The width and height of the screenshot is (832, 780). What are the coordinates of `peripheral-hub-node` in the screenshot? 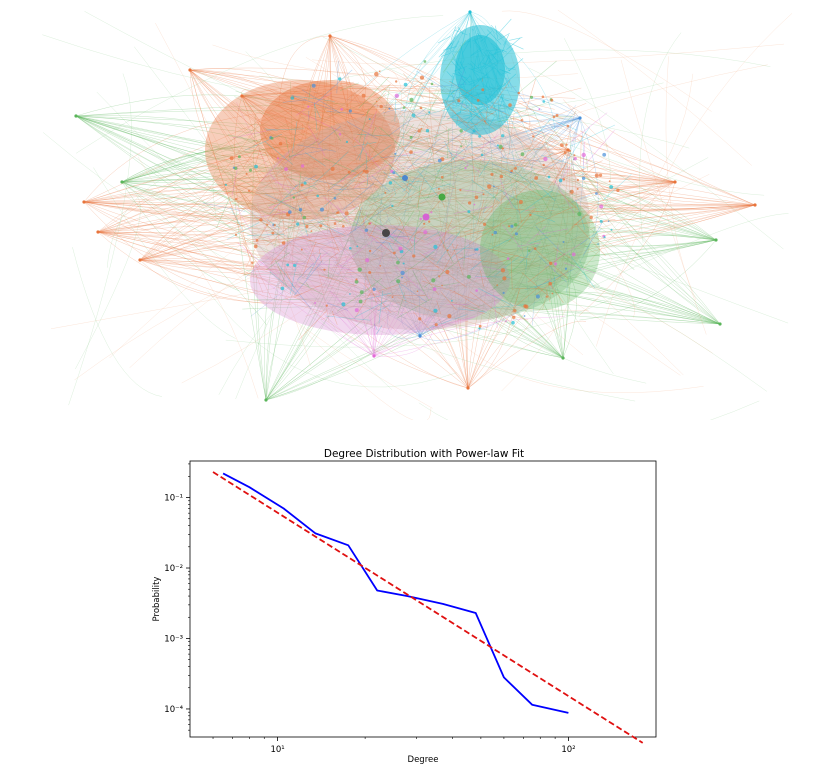 It's located at (190, 70).